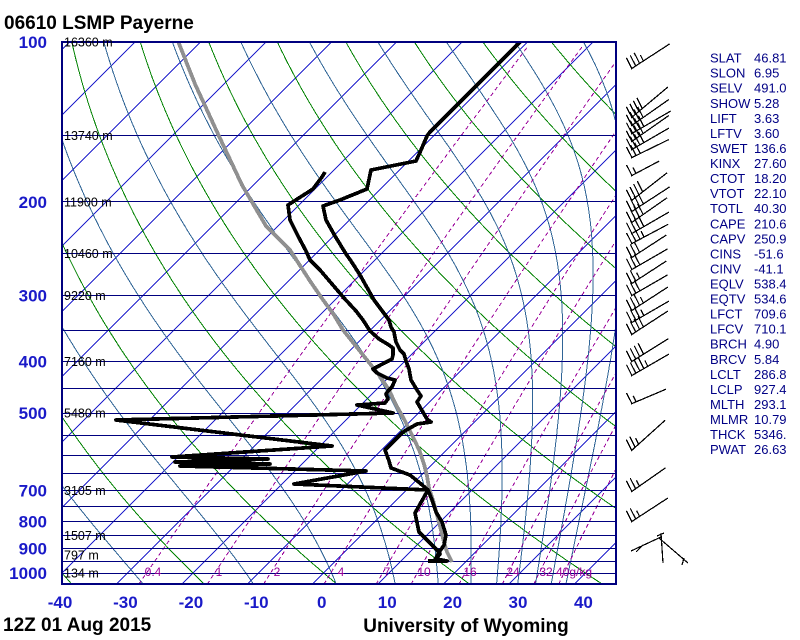 This screenshot has width=800, height=640. I want to click on svg-text: 210.6, so click(770, 223).